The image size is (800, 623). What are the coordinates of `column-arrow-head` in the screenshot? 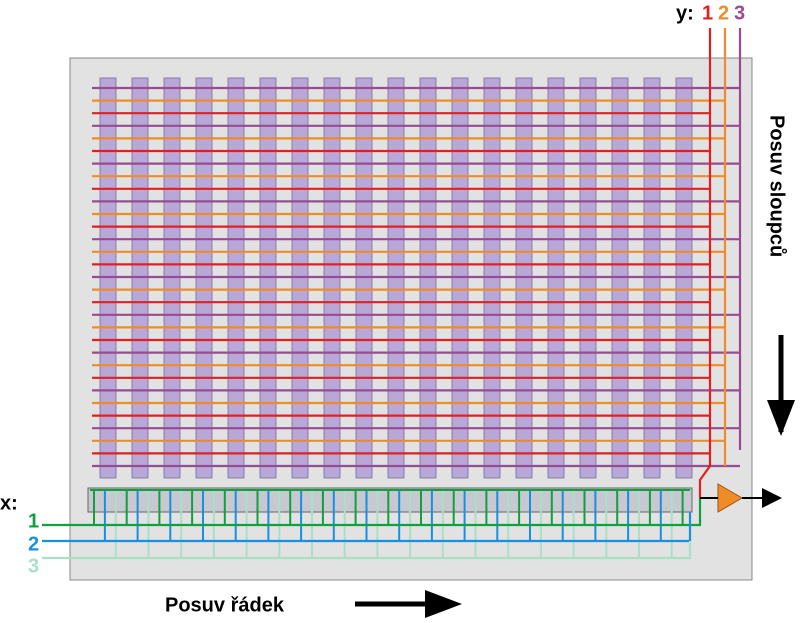 It's located at (781, 418).